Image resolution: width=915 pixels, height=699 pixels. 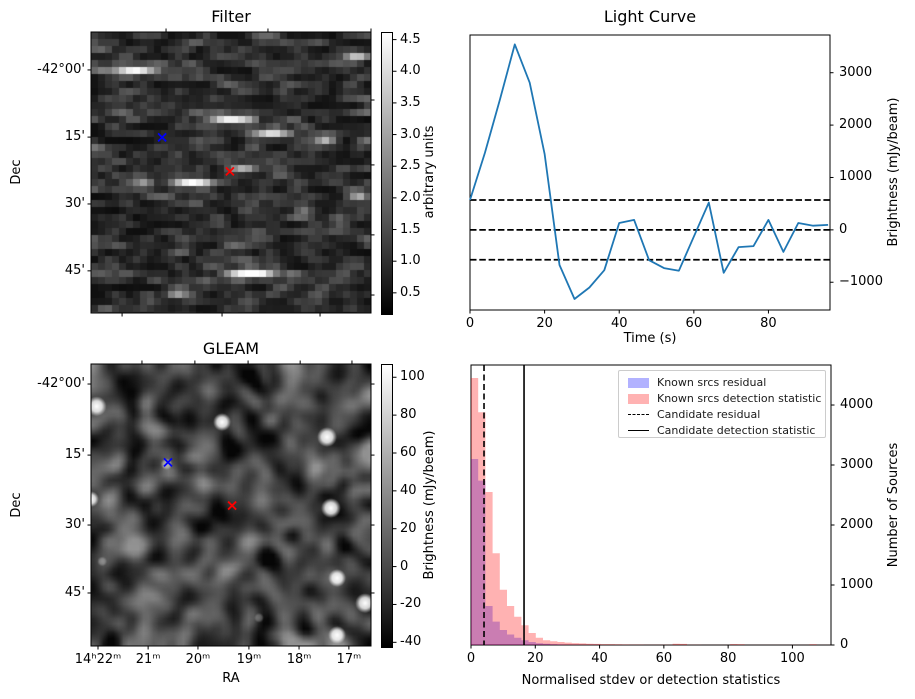 I want to click on gleam-xlabel: RA, so click(x=231, y=678).